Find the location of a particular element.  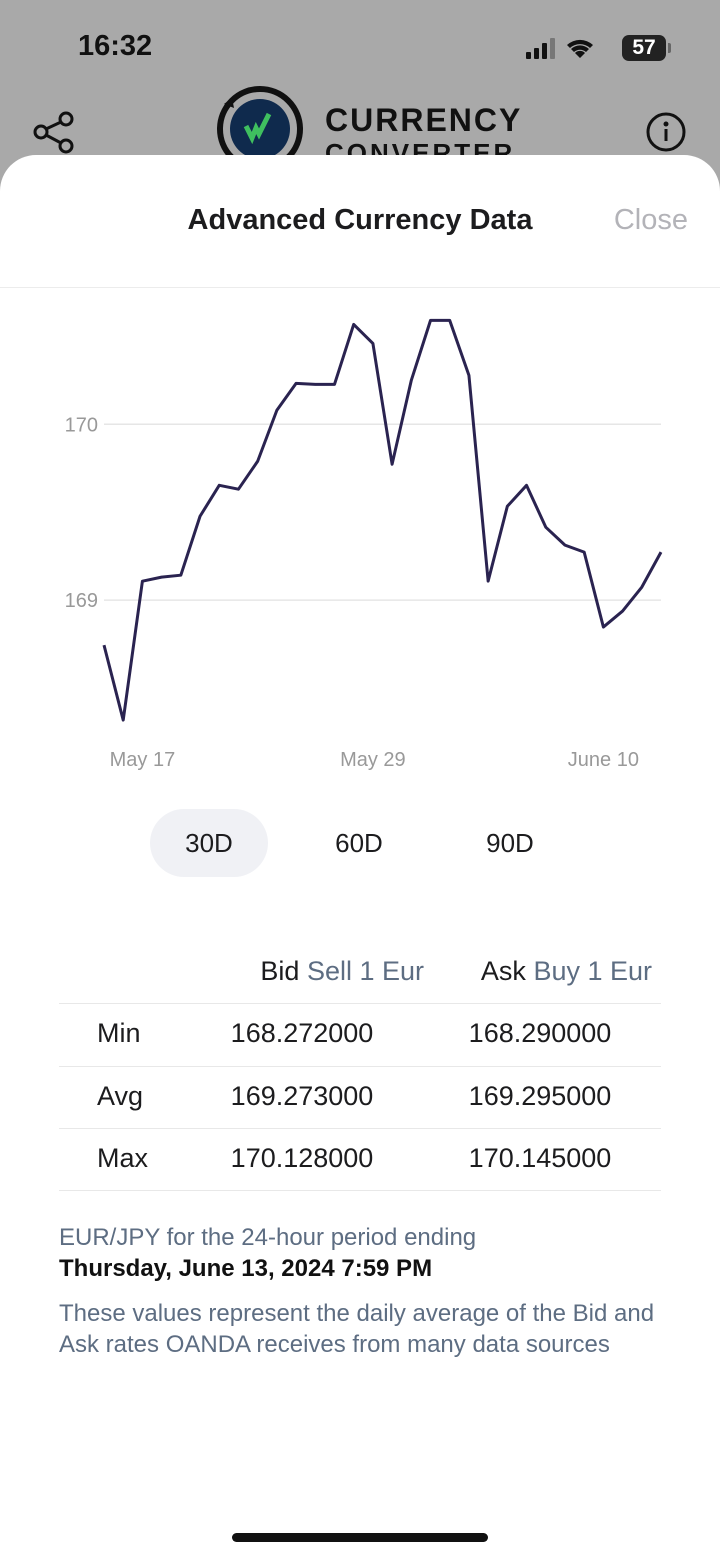

column-header: Ask Buy 1 Eur is located at coordinates (566, 971).